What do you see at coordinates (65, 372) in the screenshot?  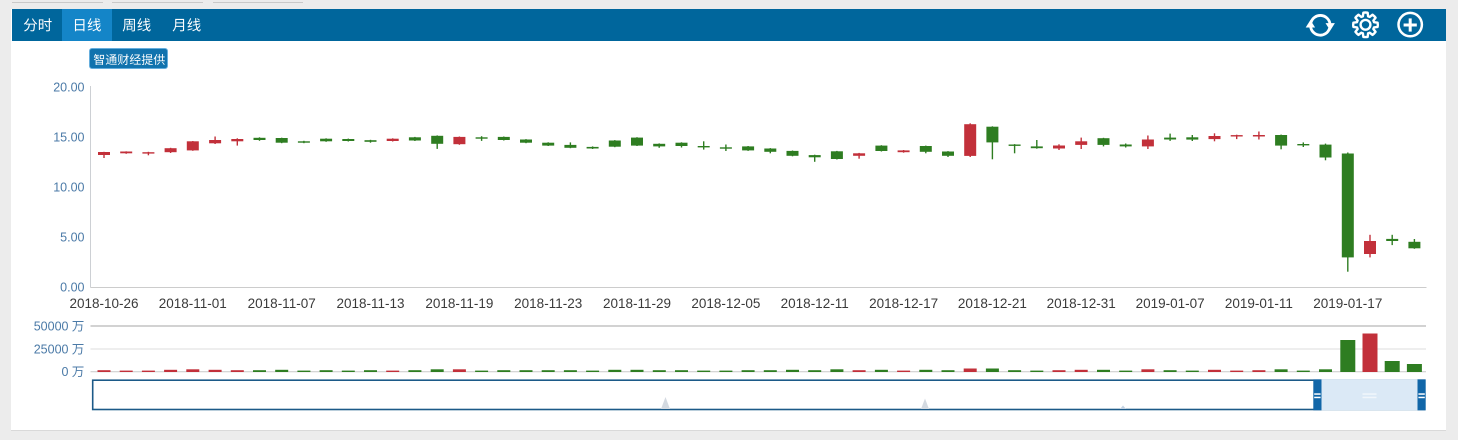 I see `svg-text: 0` at bounding box center [65, 372].